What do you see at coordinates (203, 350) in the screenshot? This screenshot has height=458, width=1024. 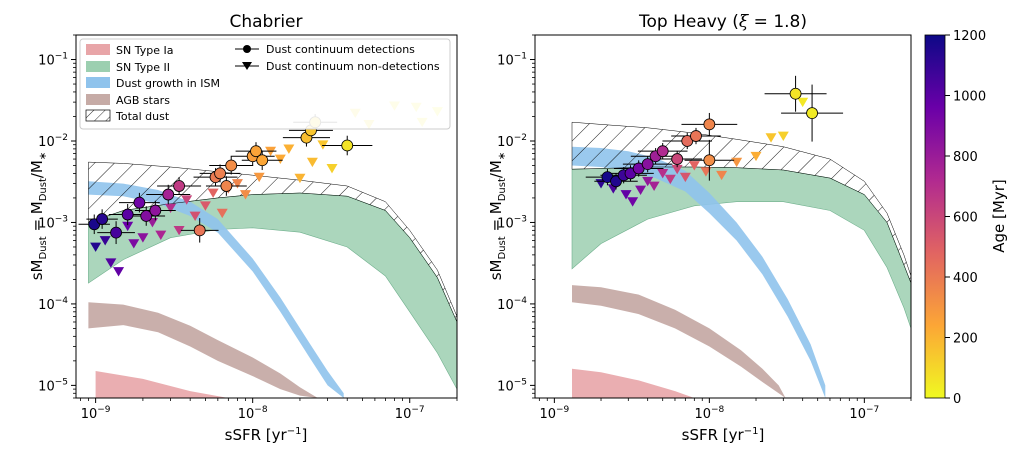 I see `chabrier-agb-band` at bounding box center [203, 350].